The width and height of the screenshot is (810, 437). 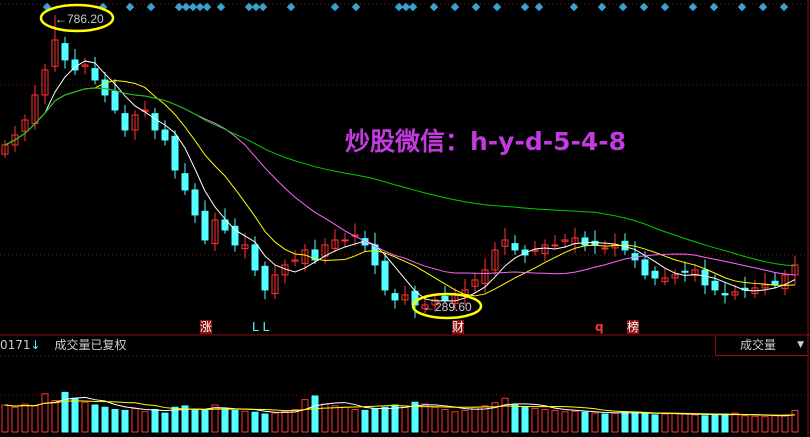 What do you see at coordinates (758, 345) in the screenshot?
I see `indicator-value: 成交量` at bounding box center [758, 345].